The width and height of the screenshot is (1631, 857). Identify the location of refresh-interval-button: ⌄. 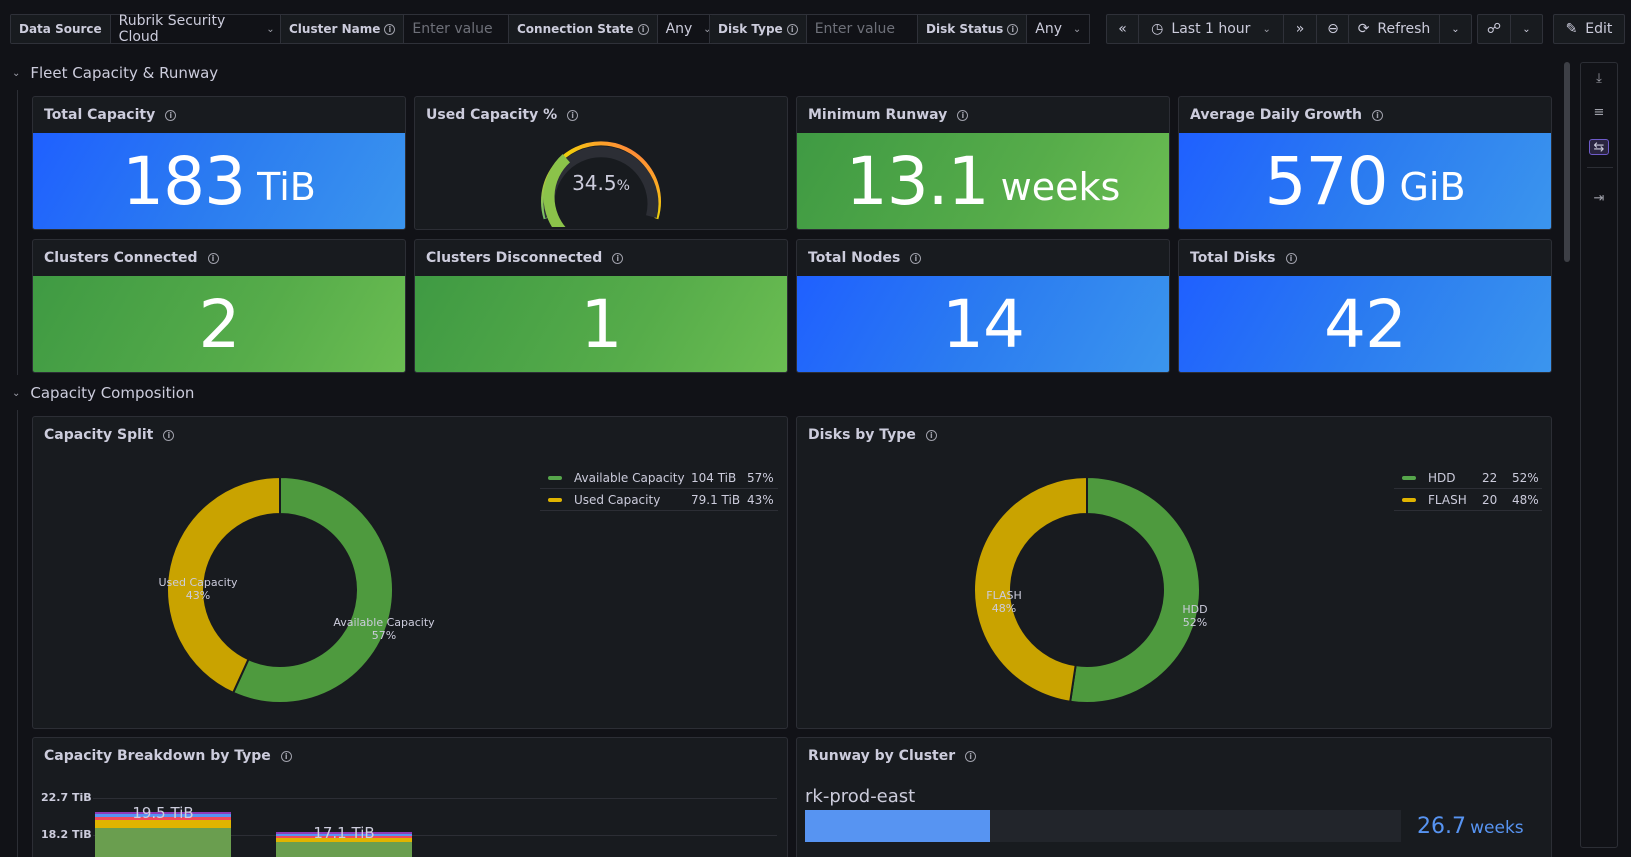
(1456, 29).